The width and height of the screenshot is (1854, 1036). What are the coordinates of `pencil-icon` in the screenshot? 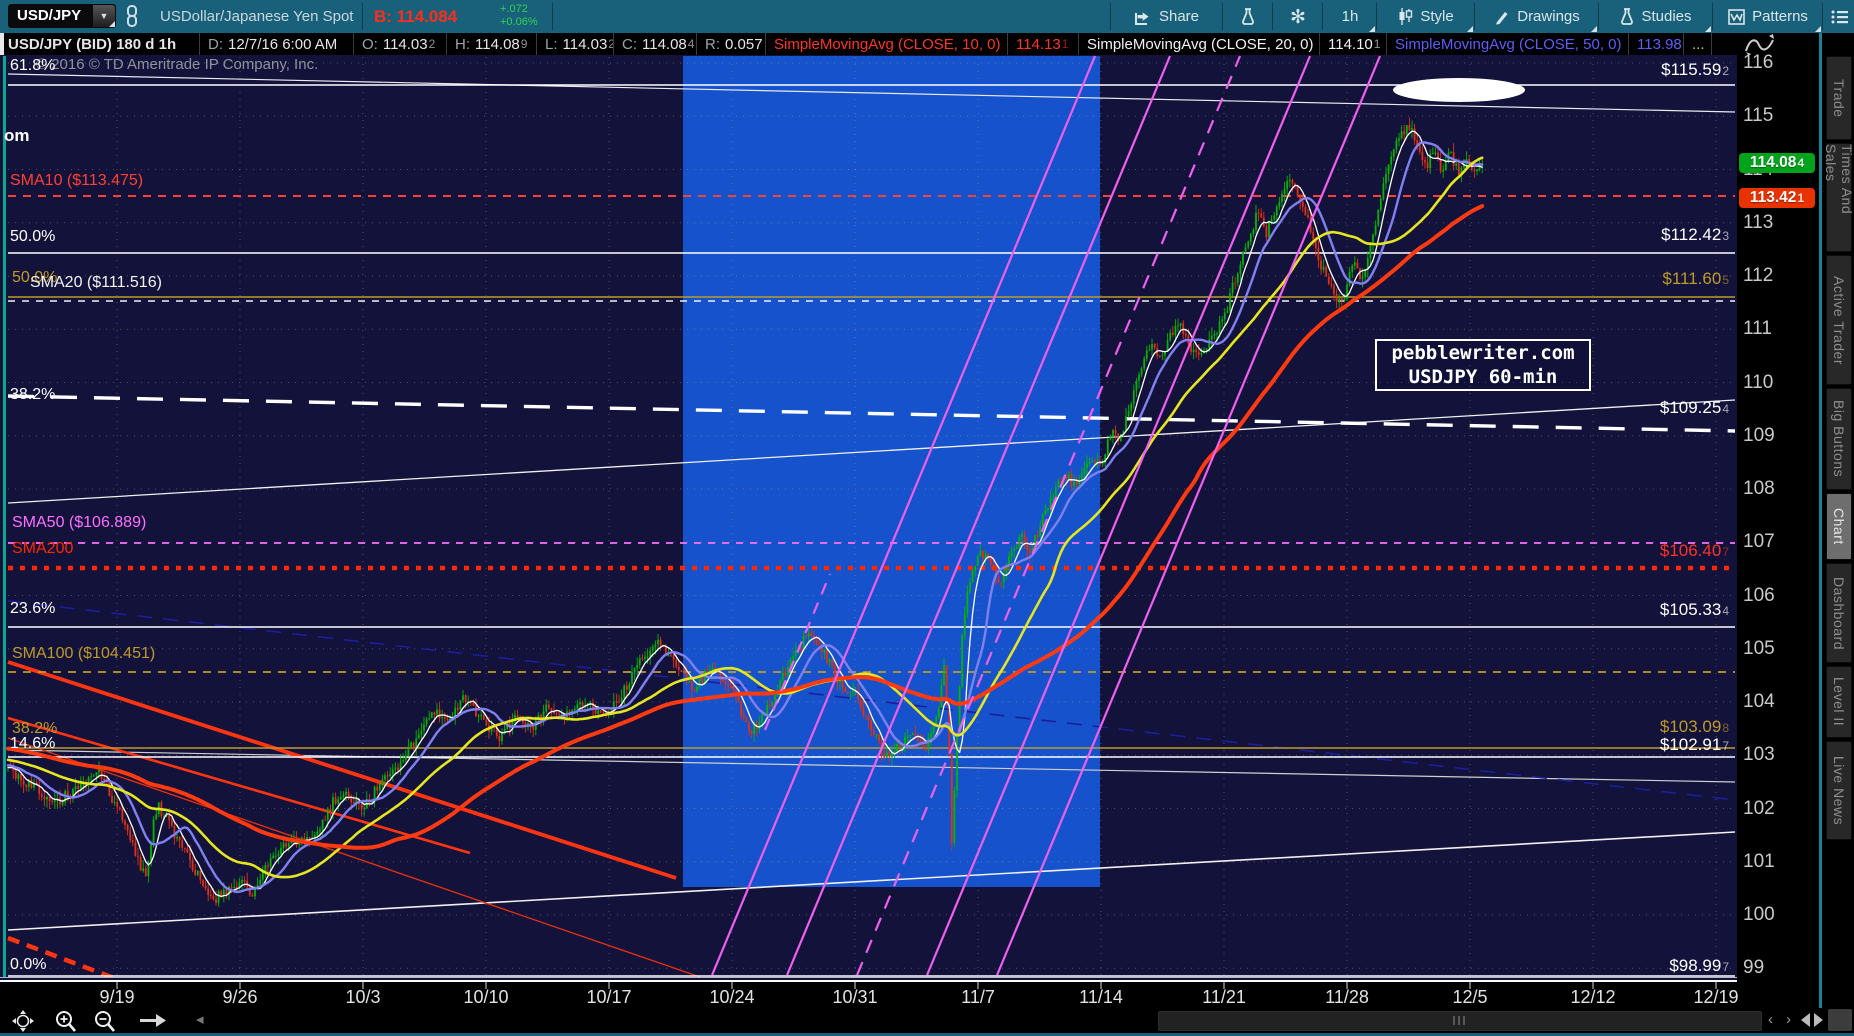 It's located at (1502, 17).